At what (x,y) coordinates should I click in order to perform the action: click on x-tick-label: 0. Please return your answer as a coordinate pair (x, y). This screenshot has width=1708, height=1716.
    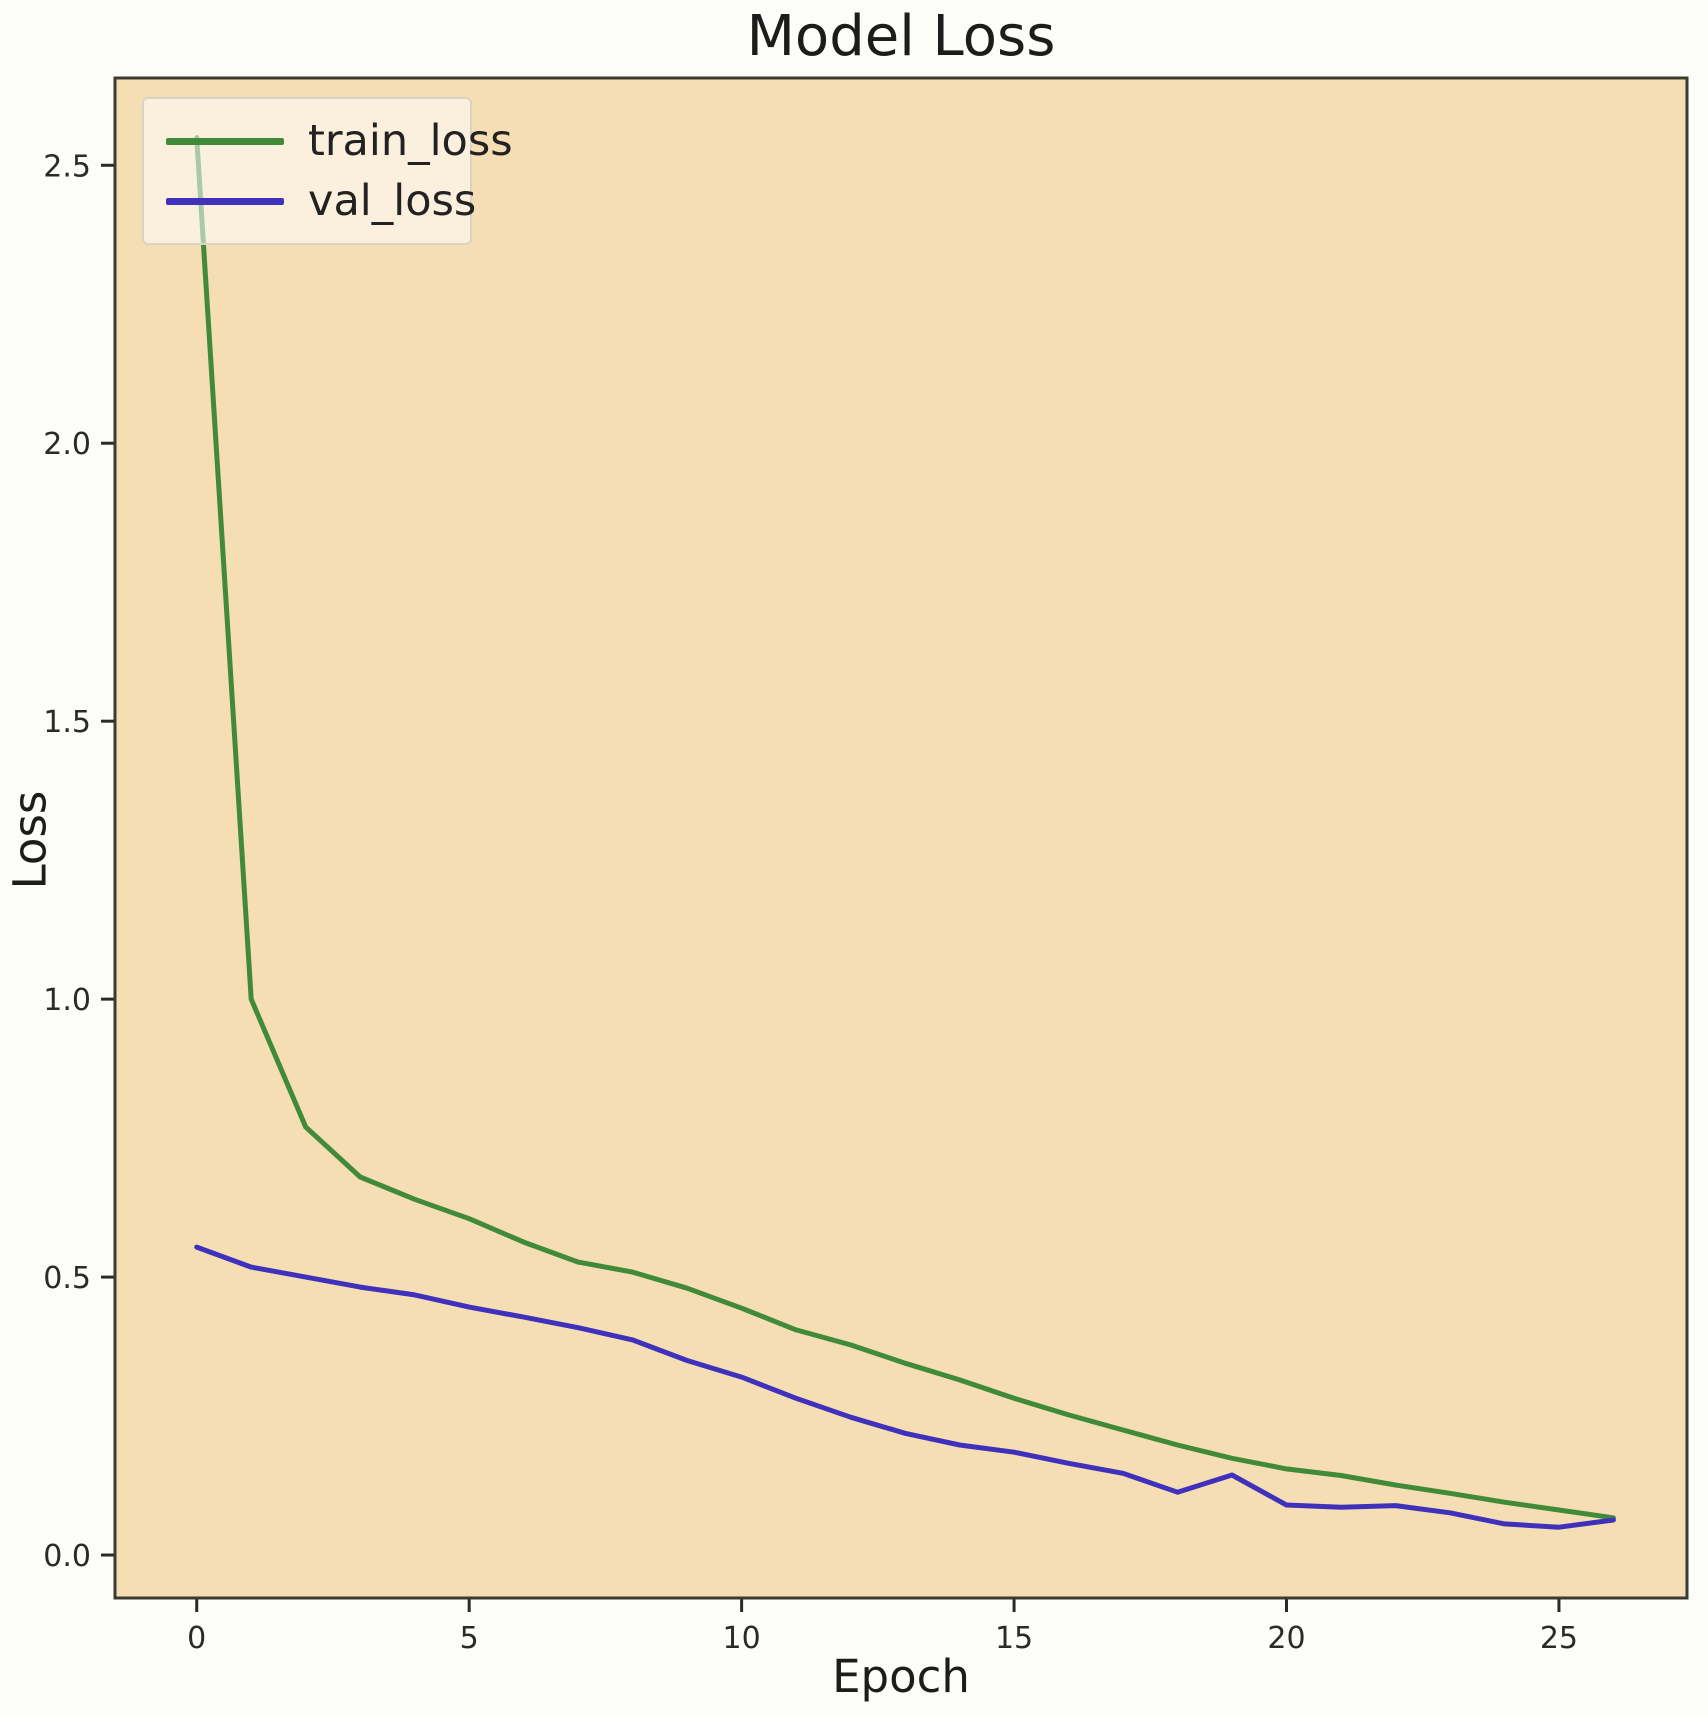
    Looking at the image, I should click on (196, 1638).